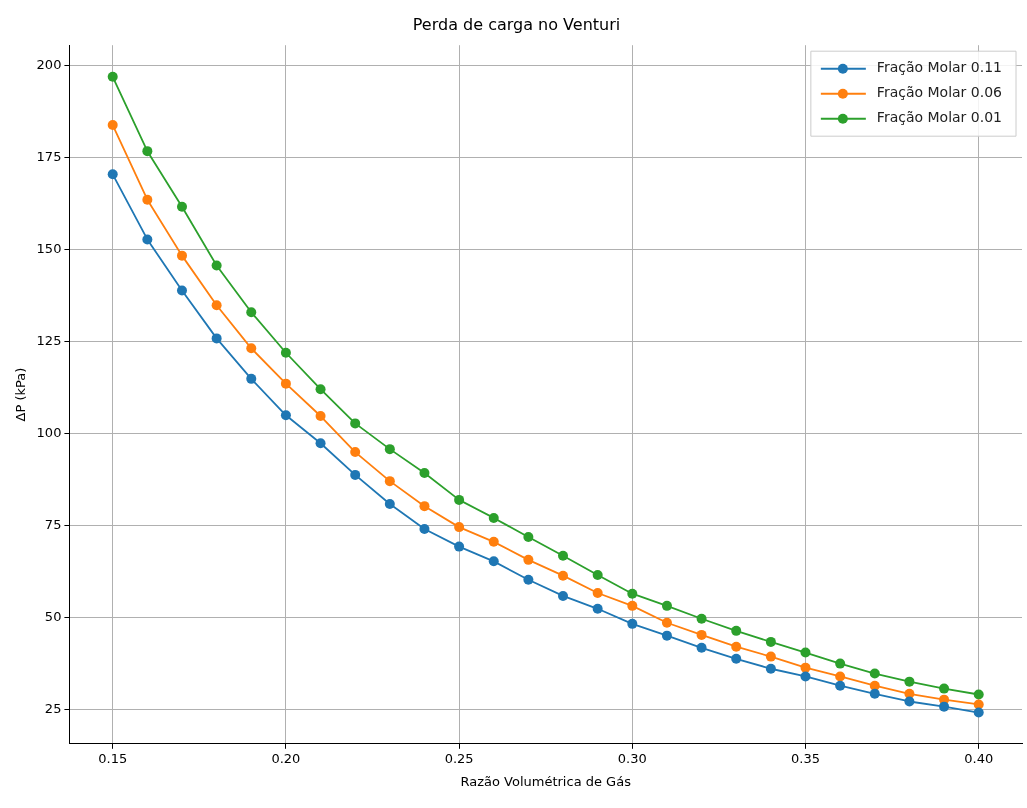  Describe the element at coordinates (49, 65) in the screenshot. I see `y-tick-label: 200` at that location.